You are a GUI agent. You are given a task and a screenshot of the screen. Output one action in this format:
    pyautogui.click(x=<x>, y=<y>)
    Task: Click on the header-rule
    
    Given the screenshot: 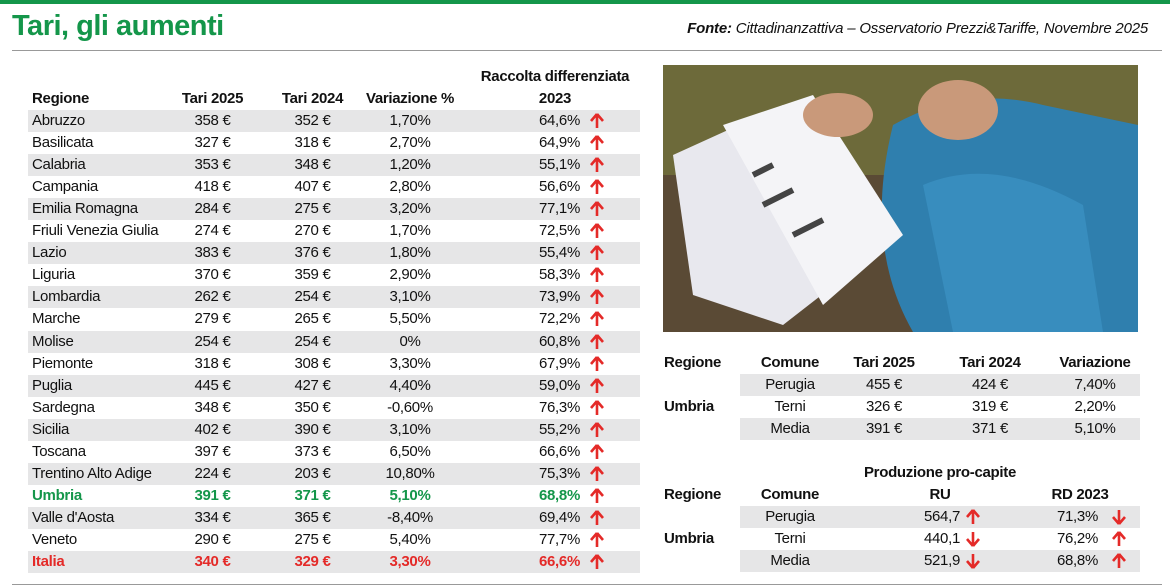 What is the action you would take?
    pyautogui.click(x=587, y=50)
    